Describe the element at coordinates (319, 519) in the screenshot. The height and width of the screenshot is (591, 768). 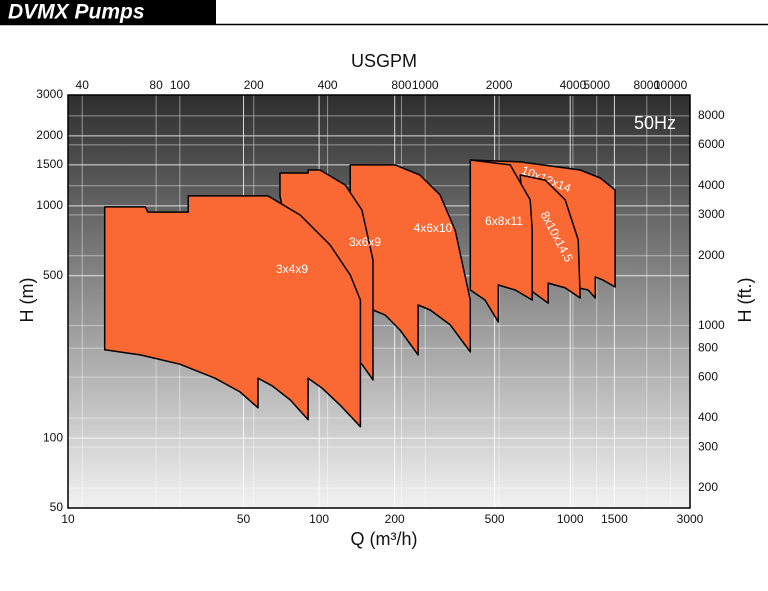
I see `x-tick-label: 100` at that location.